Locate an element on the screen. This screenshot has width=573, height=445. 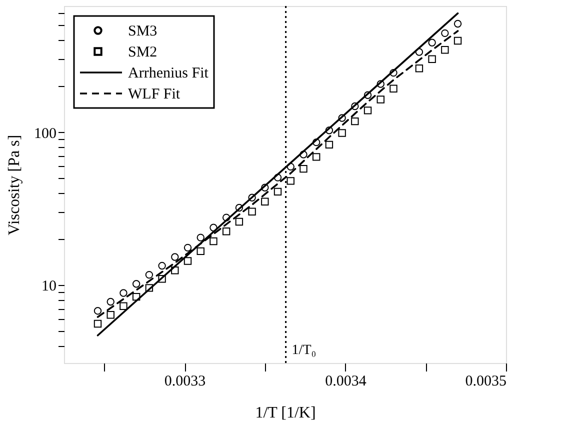
y-tick-label: 10 is located at coordinates (49, 286).